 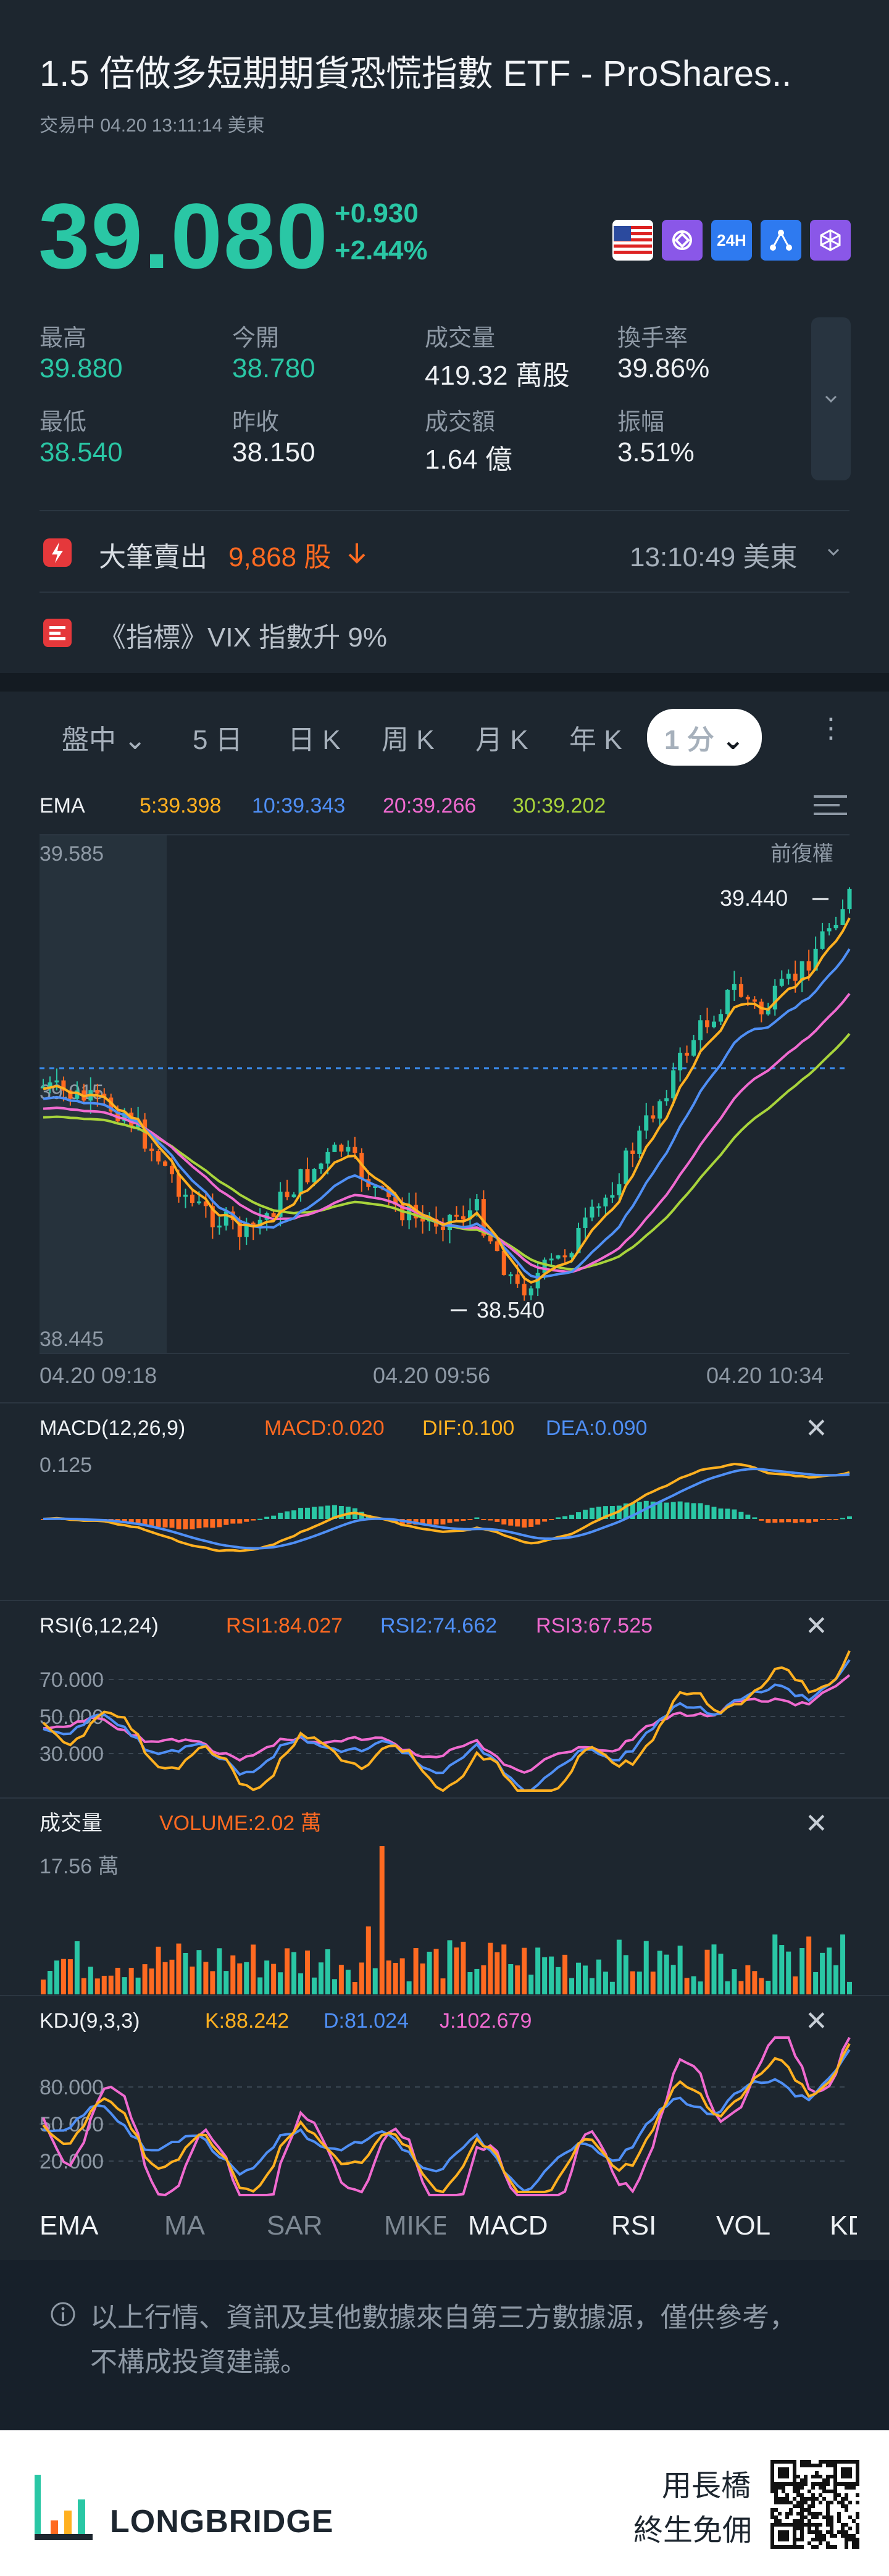 What do you see at coordinates (72, 1754) in the screenshot?
I see `rsi-level-30: 30.000` at bounding box center [72, 1754].